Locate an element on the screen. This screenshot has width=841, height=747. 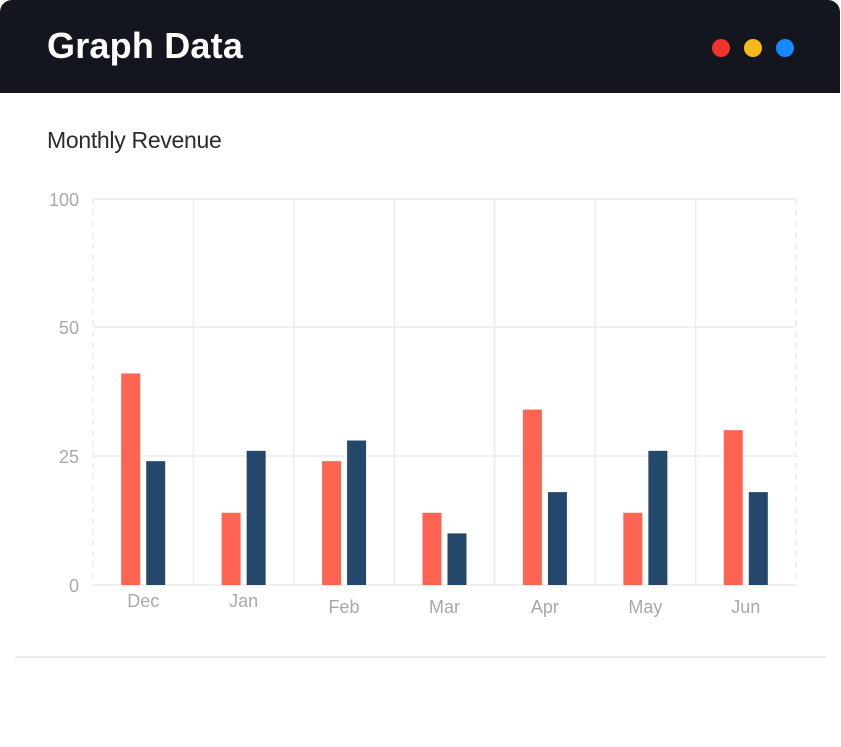
title-bar: Graph Data is located at coordinates (420, 46).